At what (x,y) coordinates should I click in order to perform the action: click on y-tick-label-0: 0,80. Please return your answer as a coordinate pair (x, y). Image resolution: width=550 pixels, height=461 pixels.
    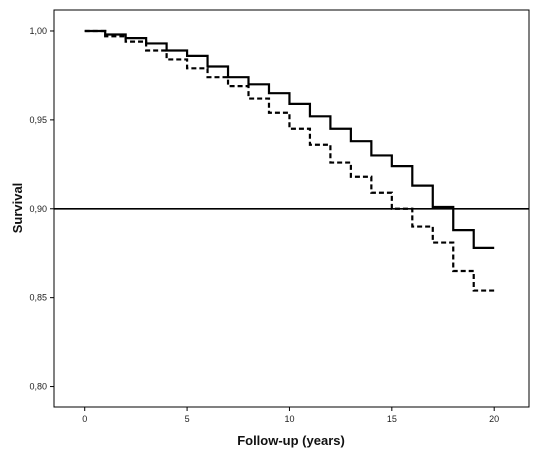
    Looking at the image, I should click on (38, 387).